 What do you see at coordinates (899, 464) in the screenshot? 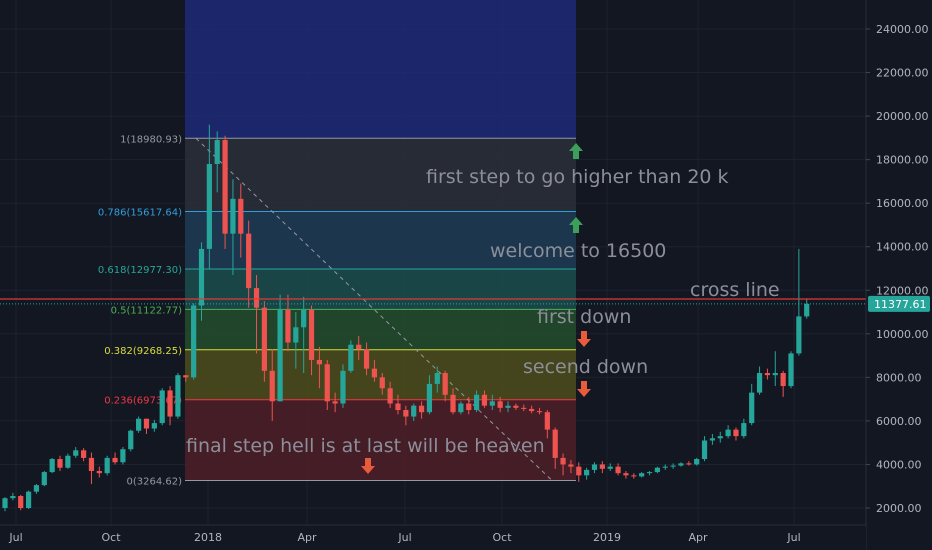
I see `y-tick-label: 4000.00` at bounding box center [899, 464].